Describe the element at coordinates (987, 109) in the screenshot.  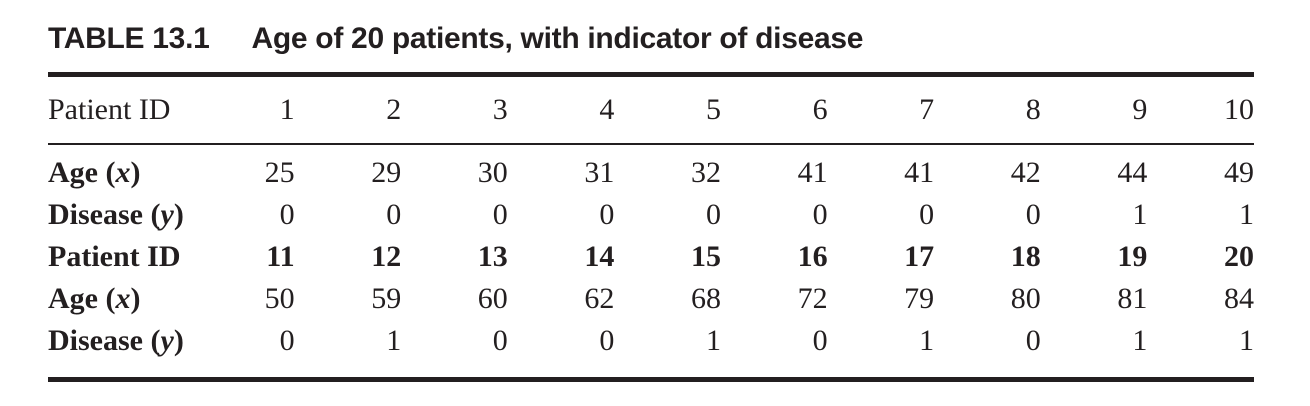
I see `header-cell: 8` at that location.